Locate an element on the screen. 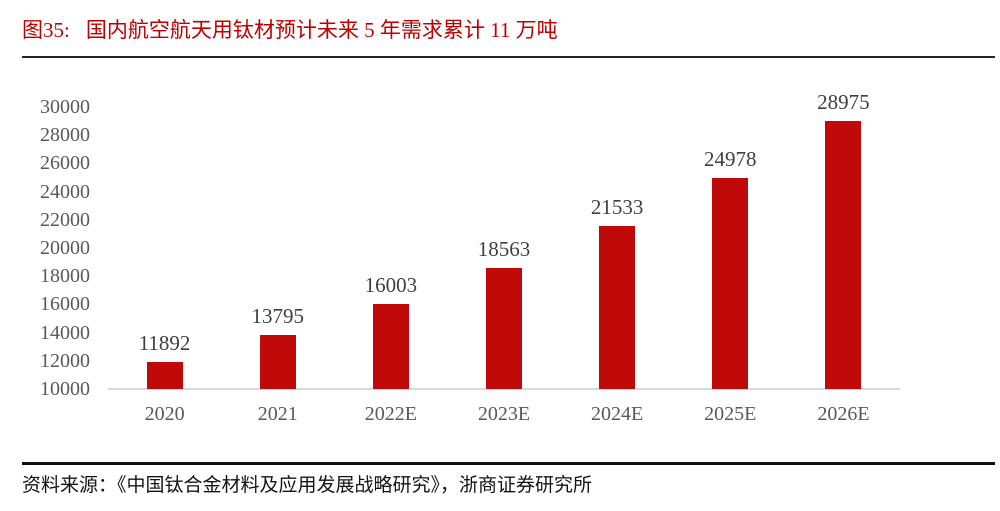 Image resolution: width=1000 pixels, height=511 pixels. x-axis-baseline is located at coordinates (504, 389).